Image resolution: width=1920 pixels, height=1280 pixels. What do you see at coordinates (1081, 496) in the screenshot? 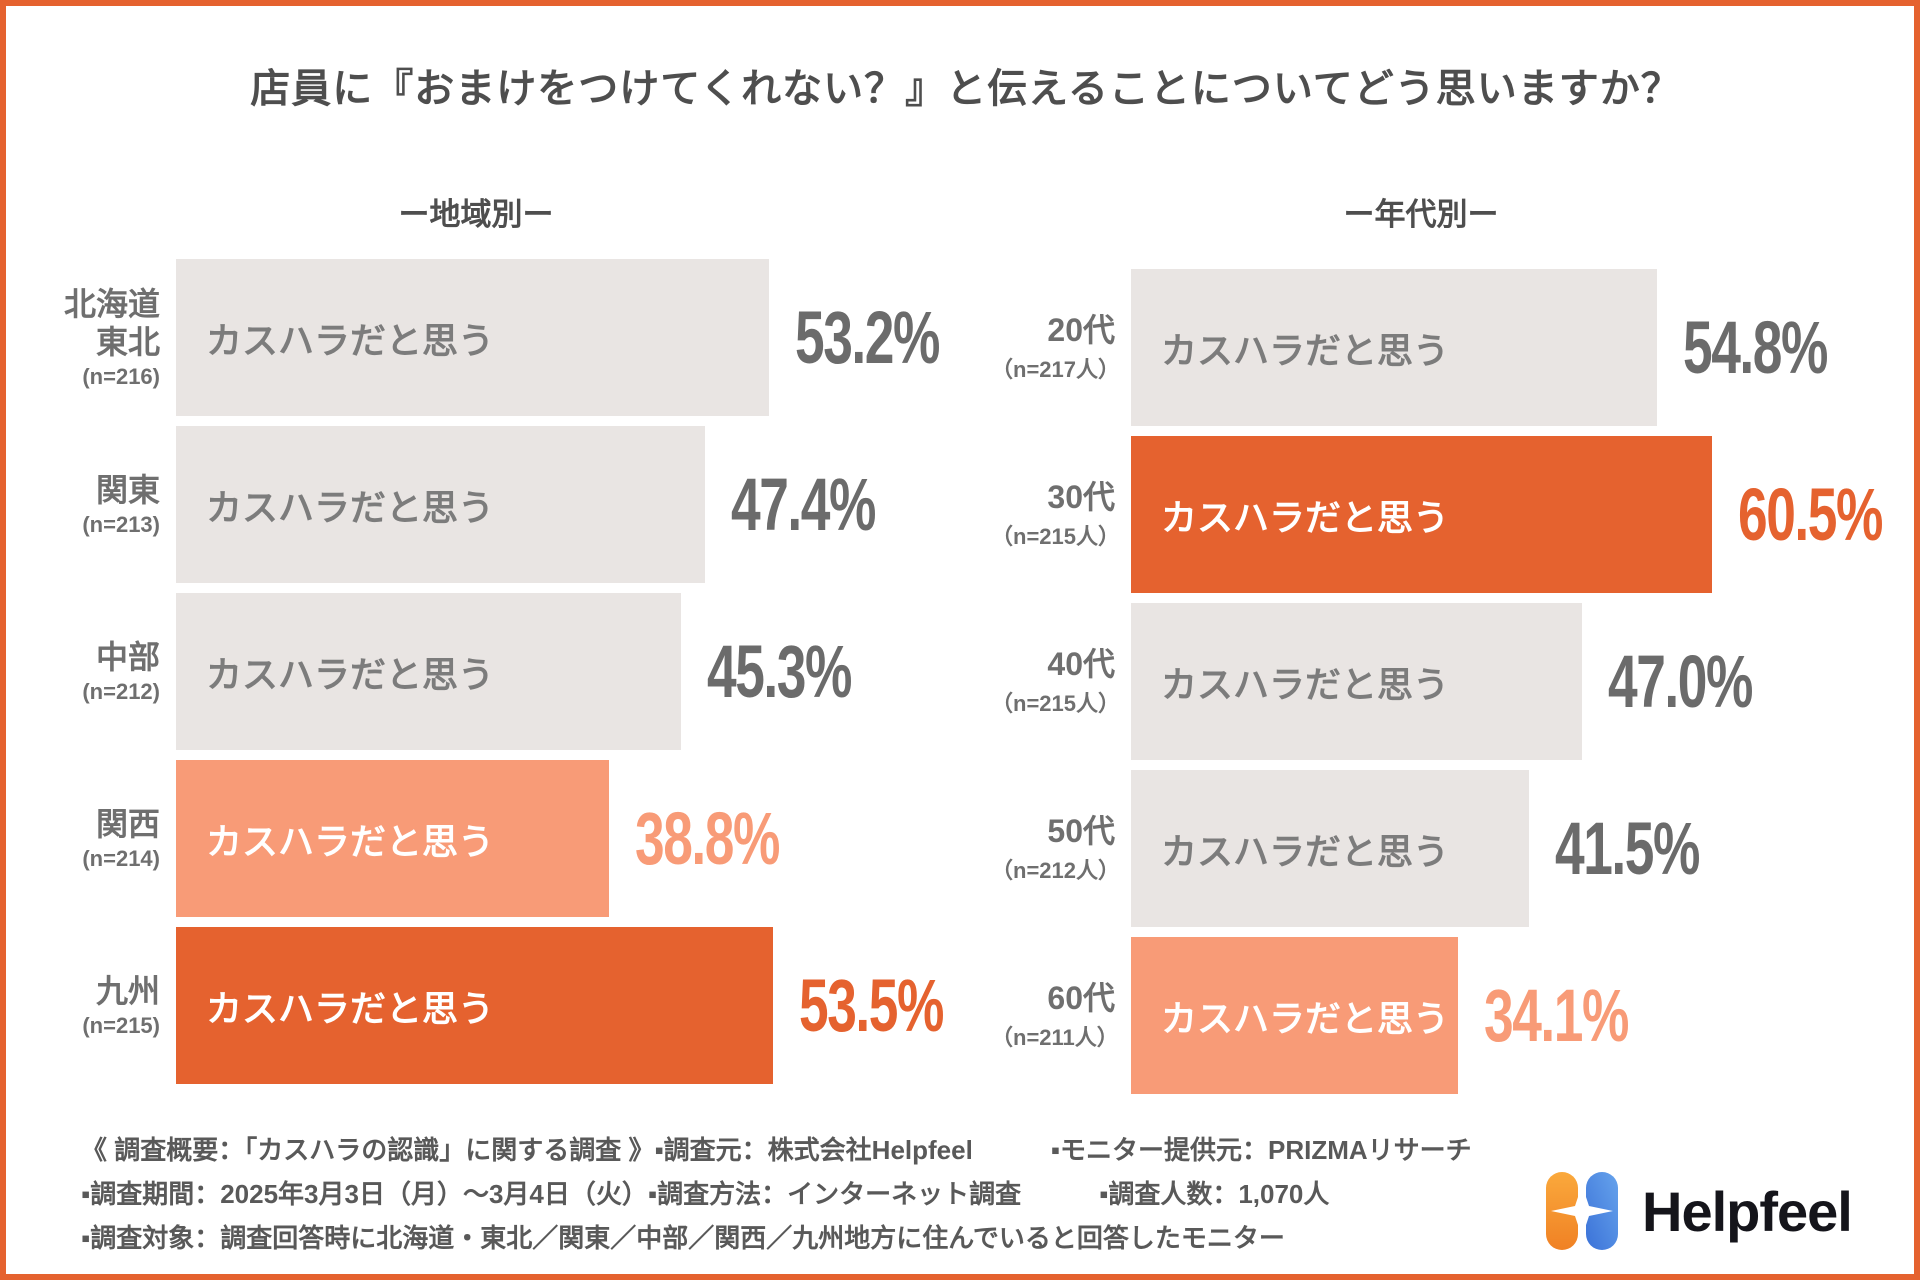
I see `category-label: 30代` at bounding box center [1081, 496].